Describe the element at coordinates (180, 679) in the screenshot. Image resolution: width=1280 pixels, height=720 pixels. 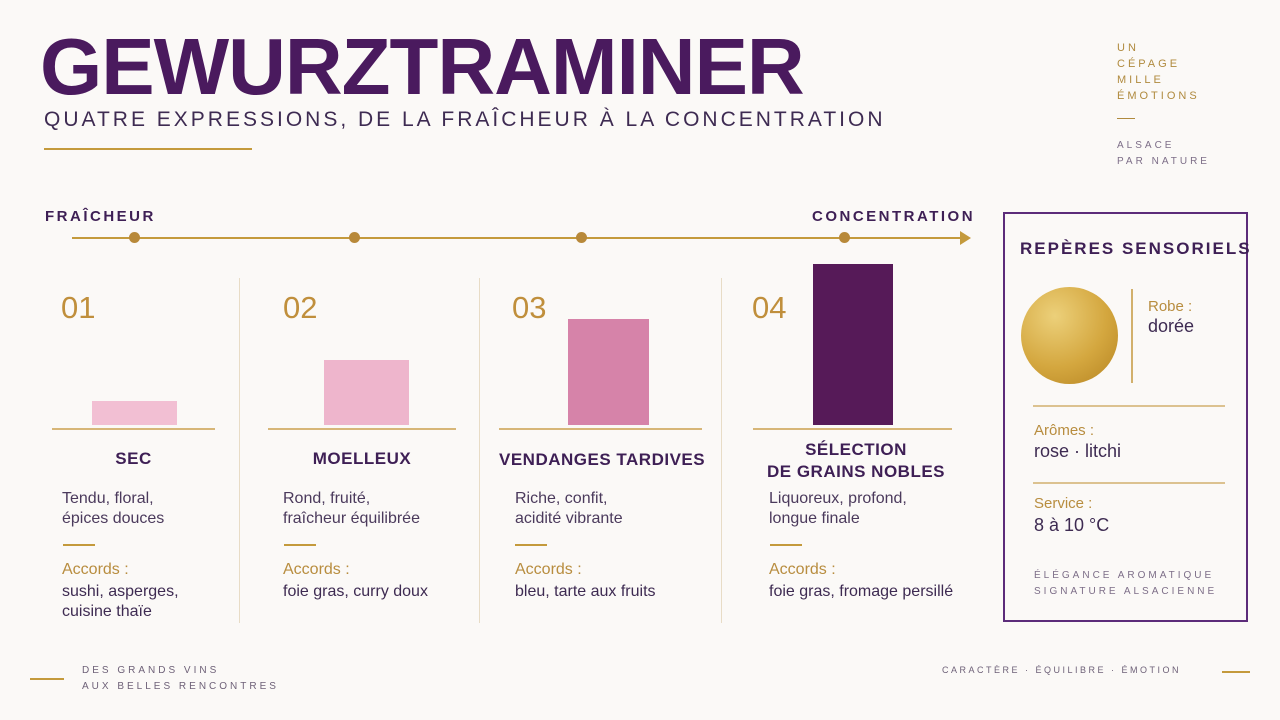
I see `footer-slogan: DES GRANDS VINS AUX BELLES RENCONTRES` at that location.